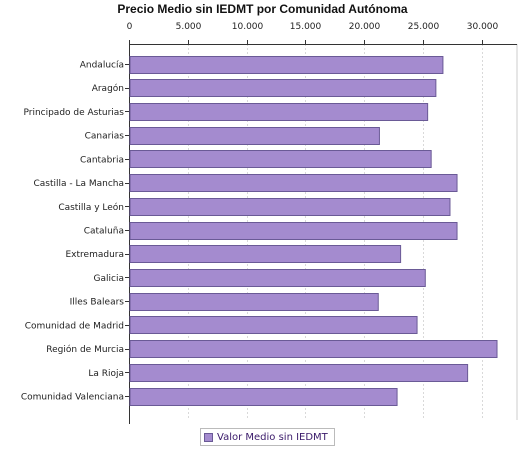  Describe the element at coordinates (483, 27) in the screenshot. I see `x-tick-label: 30.000` at that location.